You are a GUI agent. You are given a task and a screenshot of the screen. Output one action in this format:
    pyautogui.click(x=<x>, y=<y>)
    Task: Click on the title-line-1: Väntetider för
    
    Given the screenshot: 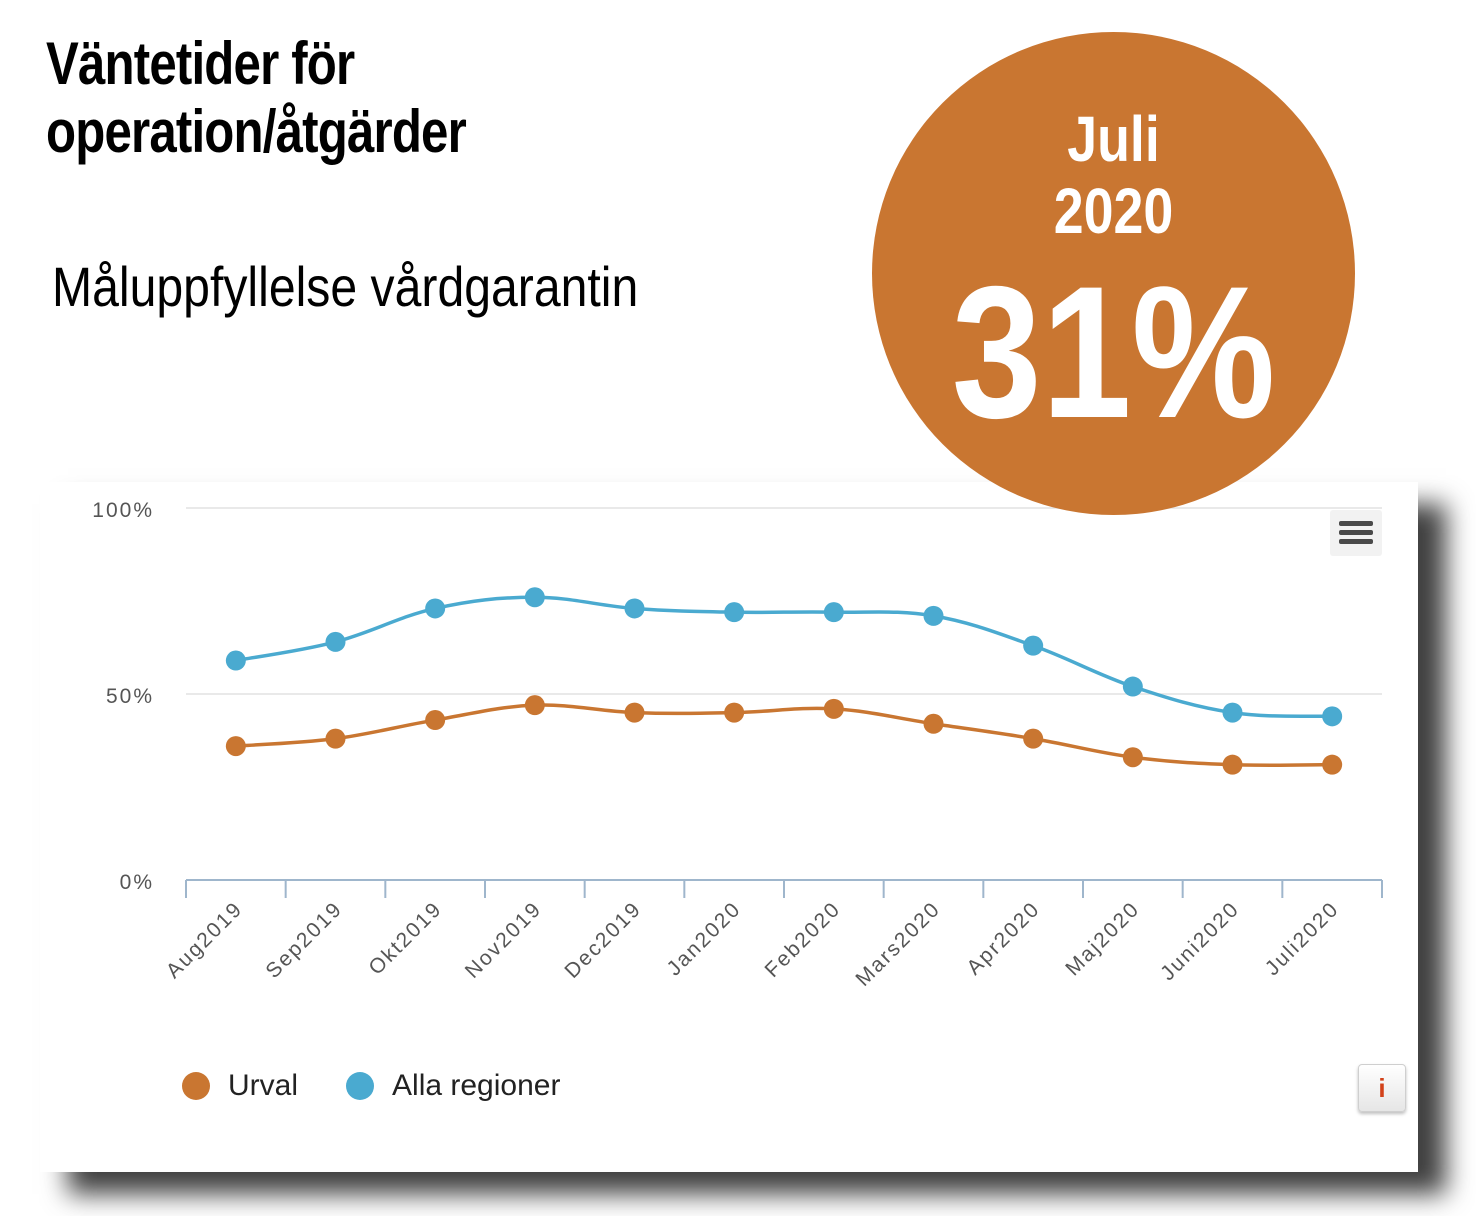 What is the action you would take?
    pyautogui.click(x=200, y=63)
    